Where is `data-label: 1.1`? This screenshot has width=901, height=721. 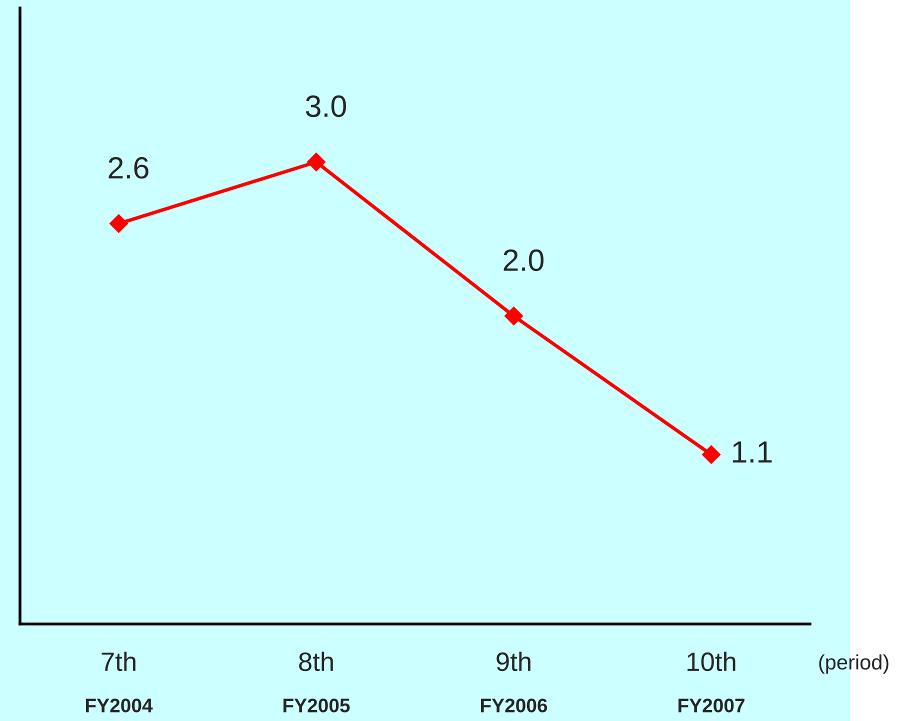
data-label: 1.1 is located at coordinates (752, 451).